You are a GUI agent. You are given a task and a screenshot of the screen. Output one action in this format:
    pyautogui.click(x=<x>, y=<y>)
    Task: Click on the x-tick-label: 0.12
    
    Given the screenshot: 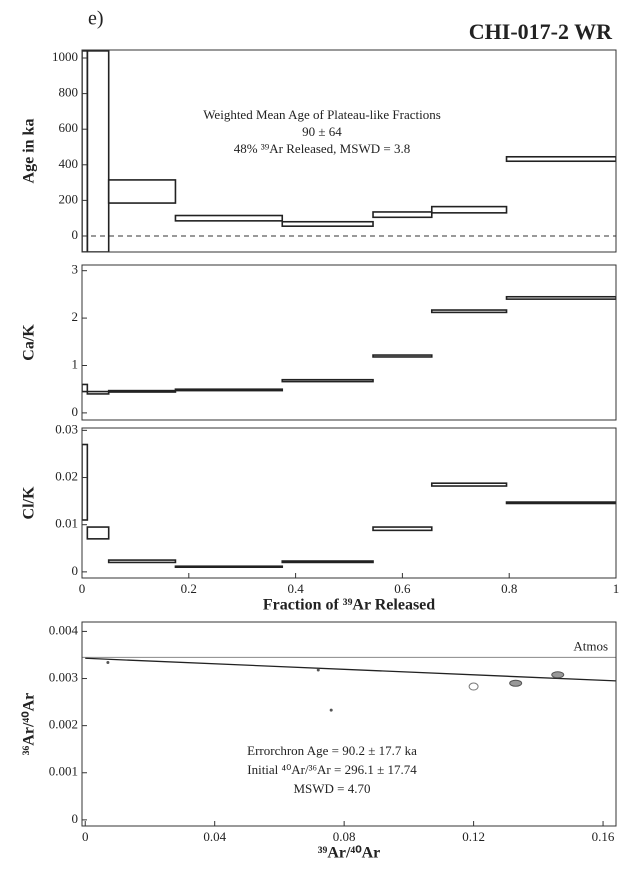 What is the action you would take?
    pyautogui.click(x=473, y=836)
    